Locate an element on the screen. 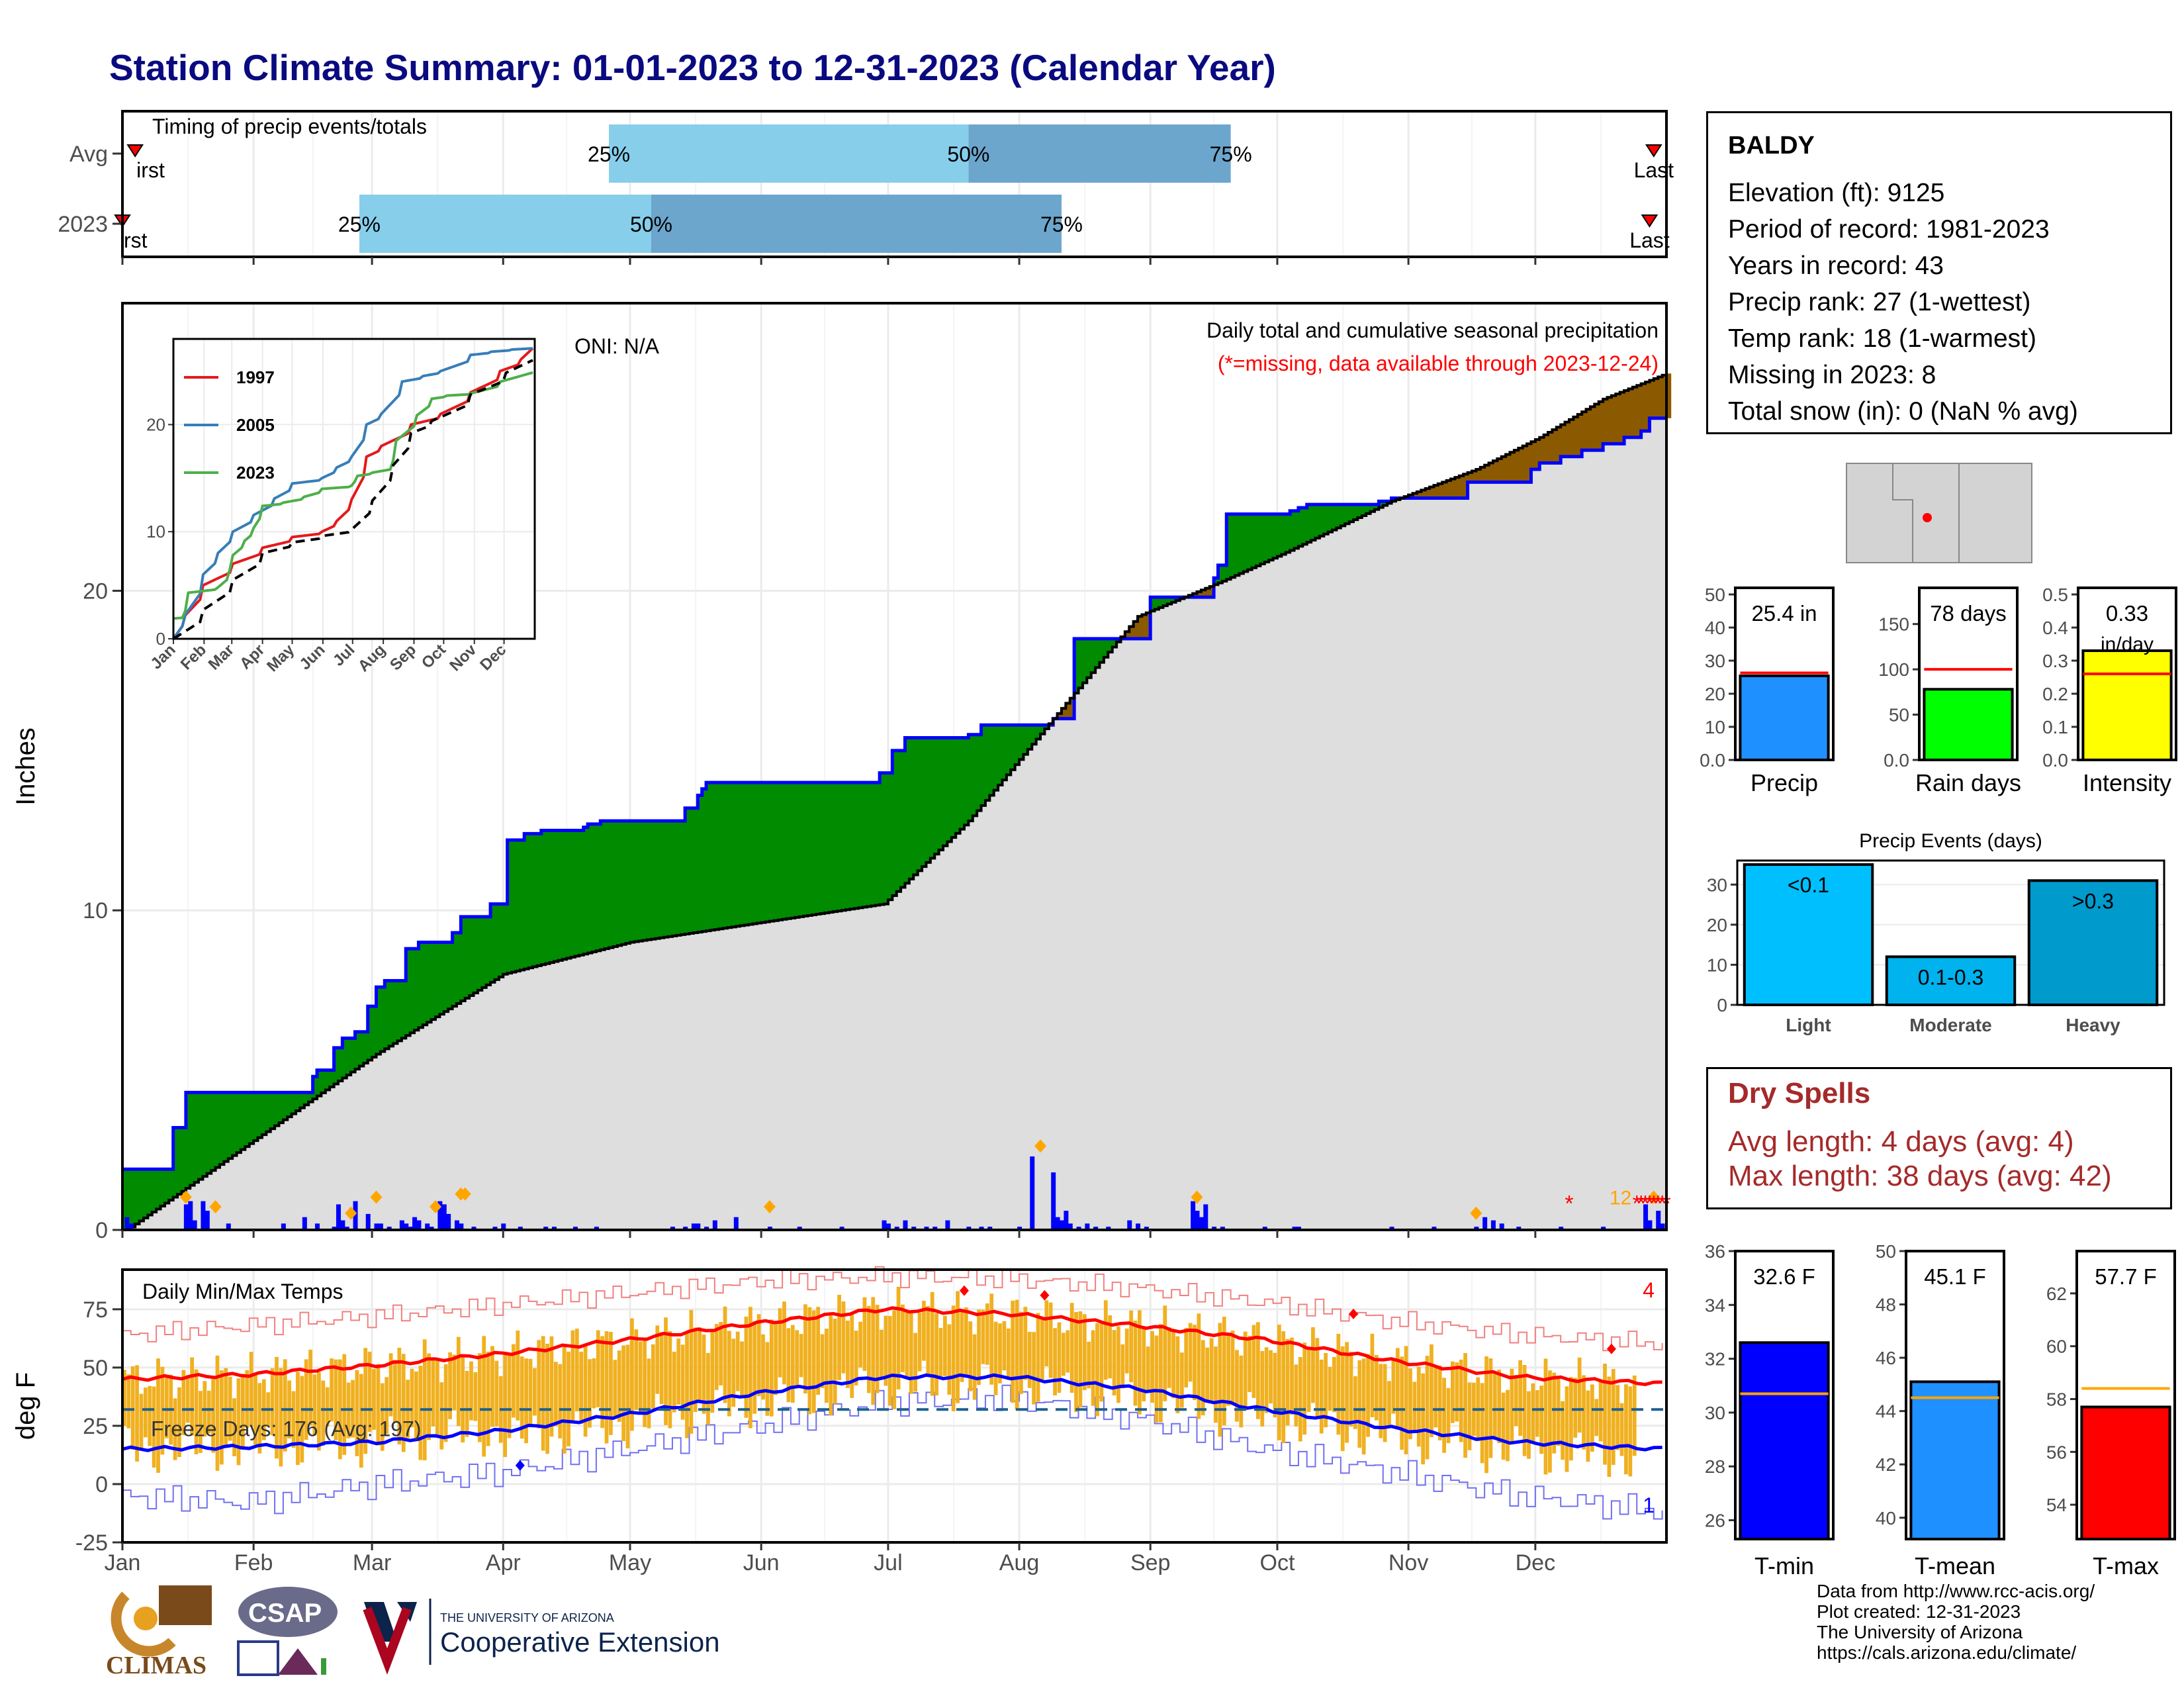  events-bar-moderate is located at coordinates (1951, 981).